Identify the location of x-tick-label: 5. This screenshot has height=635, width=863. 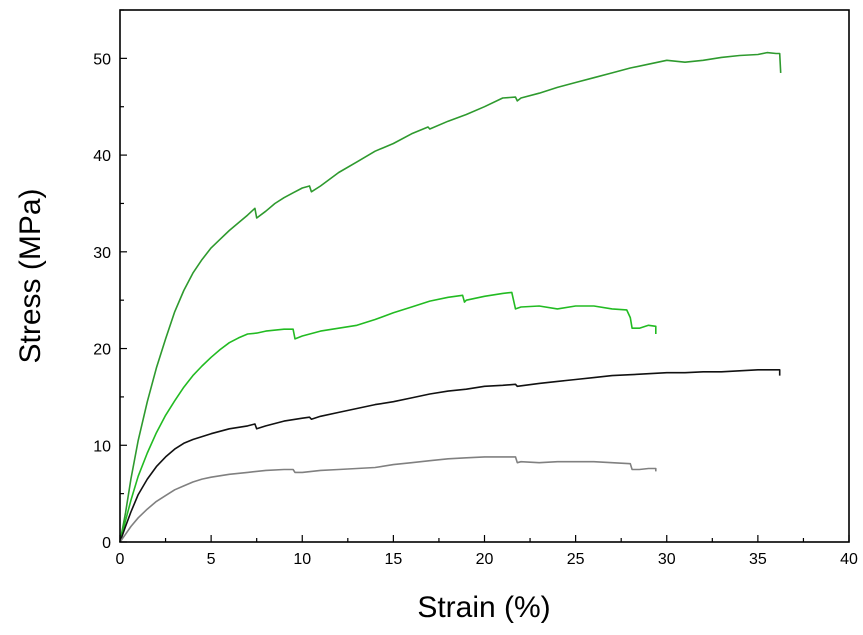
(211, 559).